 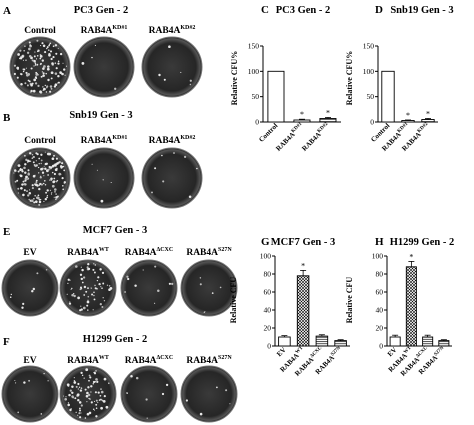 What do you see at coordinates (88, 360) in the screenshot?
I see `panel-F-label-2: RAB4AWT` at bounding box center [88, 360].